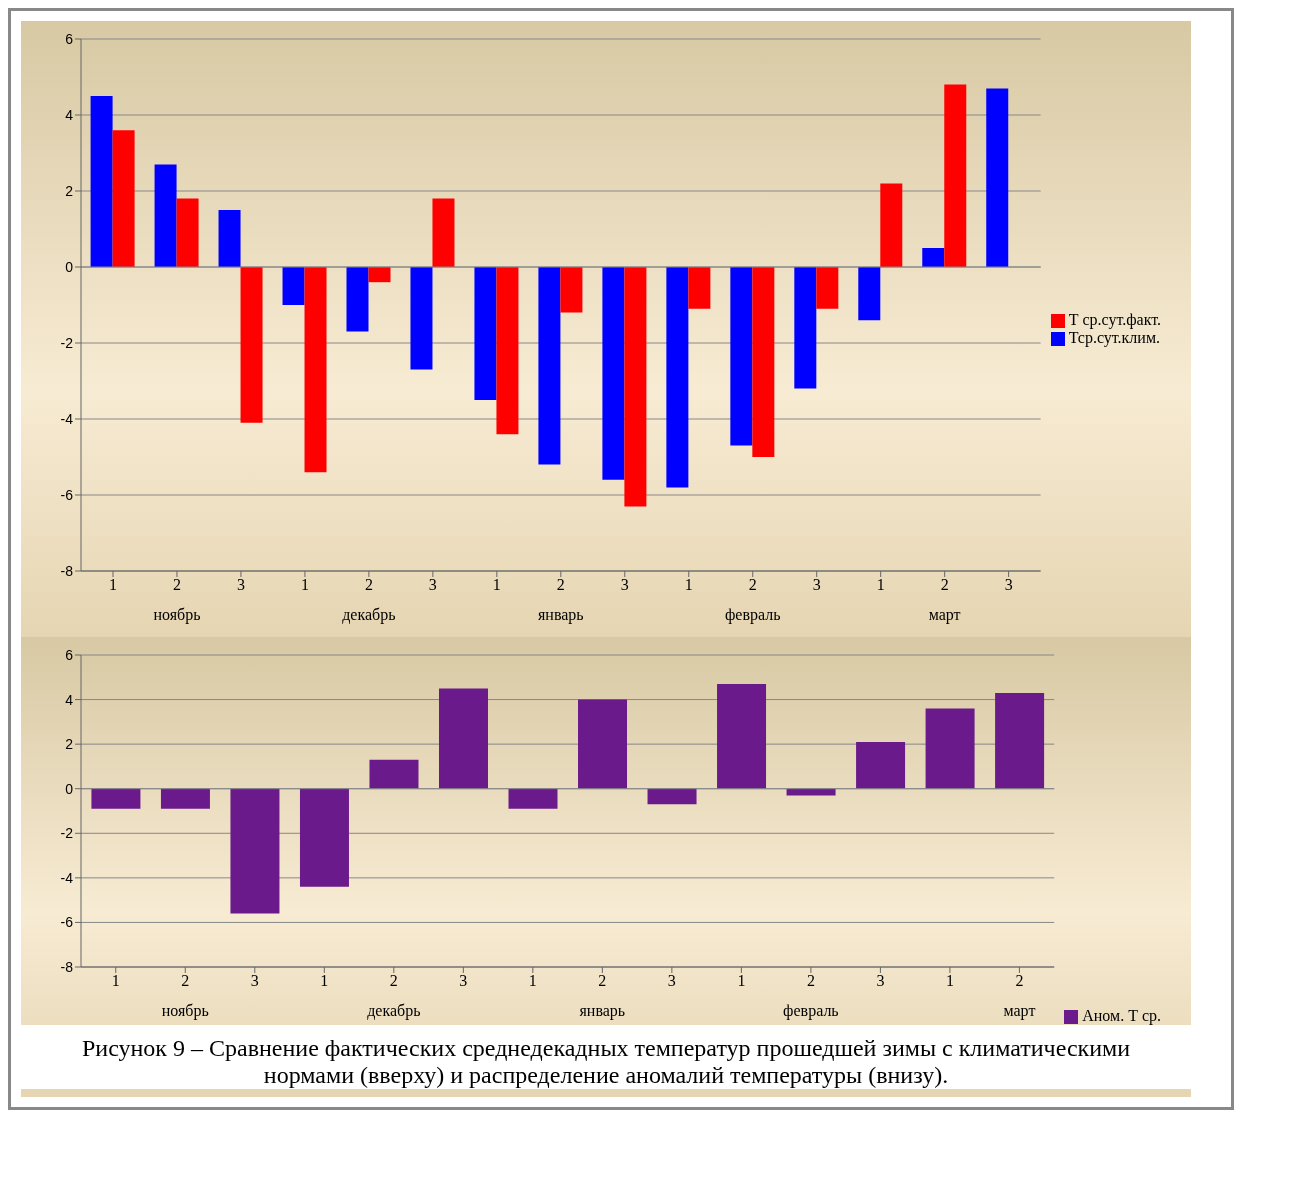  Describe the element at coordinates (1114, 319) in the screenshot. I see `legend-label: Т ср.сут.факт.` at that location.